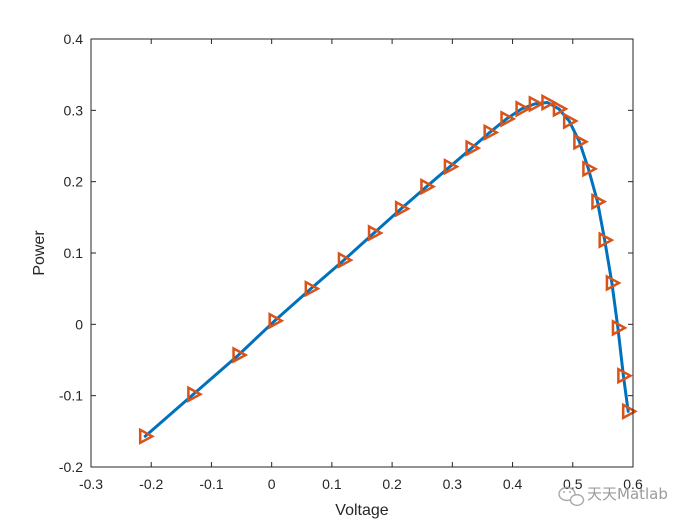  What do you see at coordinates (513, 484) in the screenshot?
I see `x-tick-label: 0.4` at bounding box center [513, 484].